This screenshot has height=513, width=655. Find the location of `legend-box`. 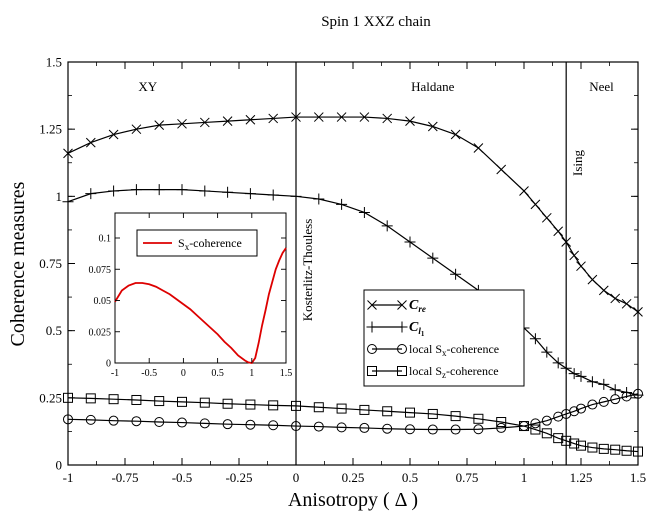

legend-box is located at coordinates (444, 338).